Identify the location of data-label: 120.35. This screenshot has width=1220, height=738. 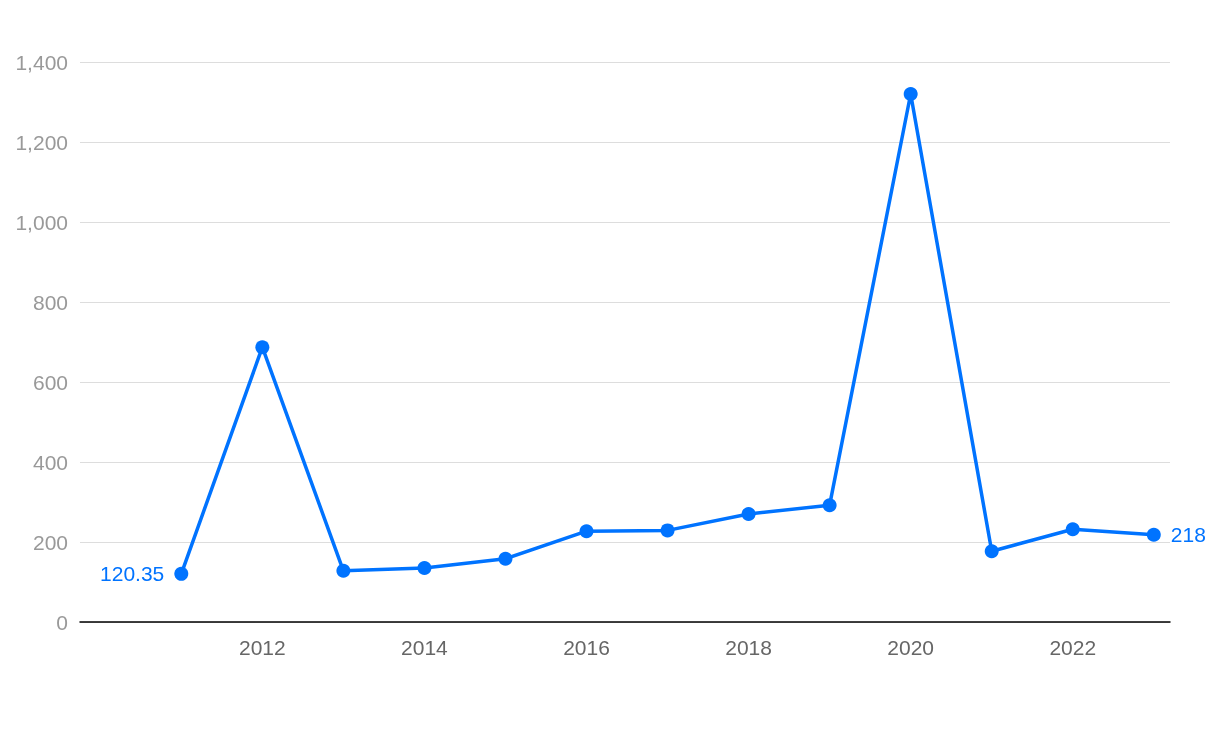
(132, 574).